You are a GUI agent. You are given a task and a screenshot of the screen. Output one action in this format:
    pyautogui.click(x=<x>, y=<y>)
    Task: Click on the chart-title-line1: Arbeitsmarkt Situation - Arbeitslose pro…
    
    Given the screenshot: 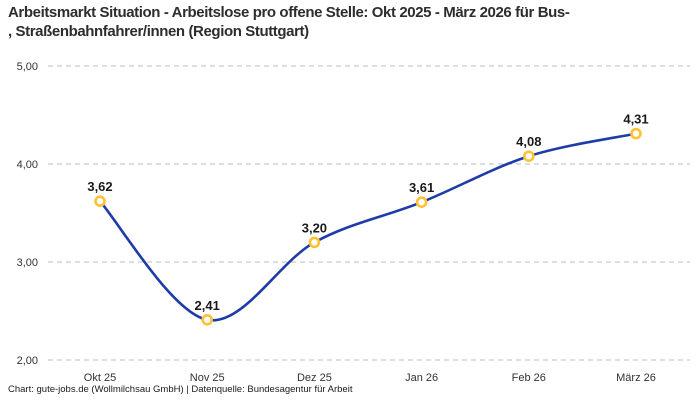 What is the action you would take?
    pyautogui.click(x=289, y=12)
    